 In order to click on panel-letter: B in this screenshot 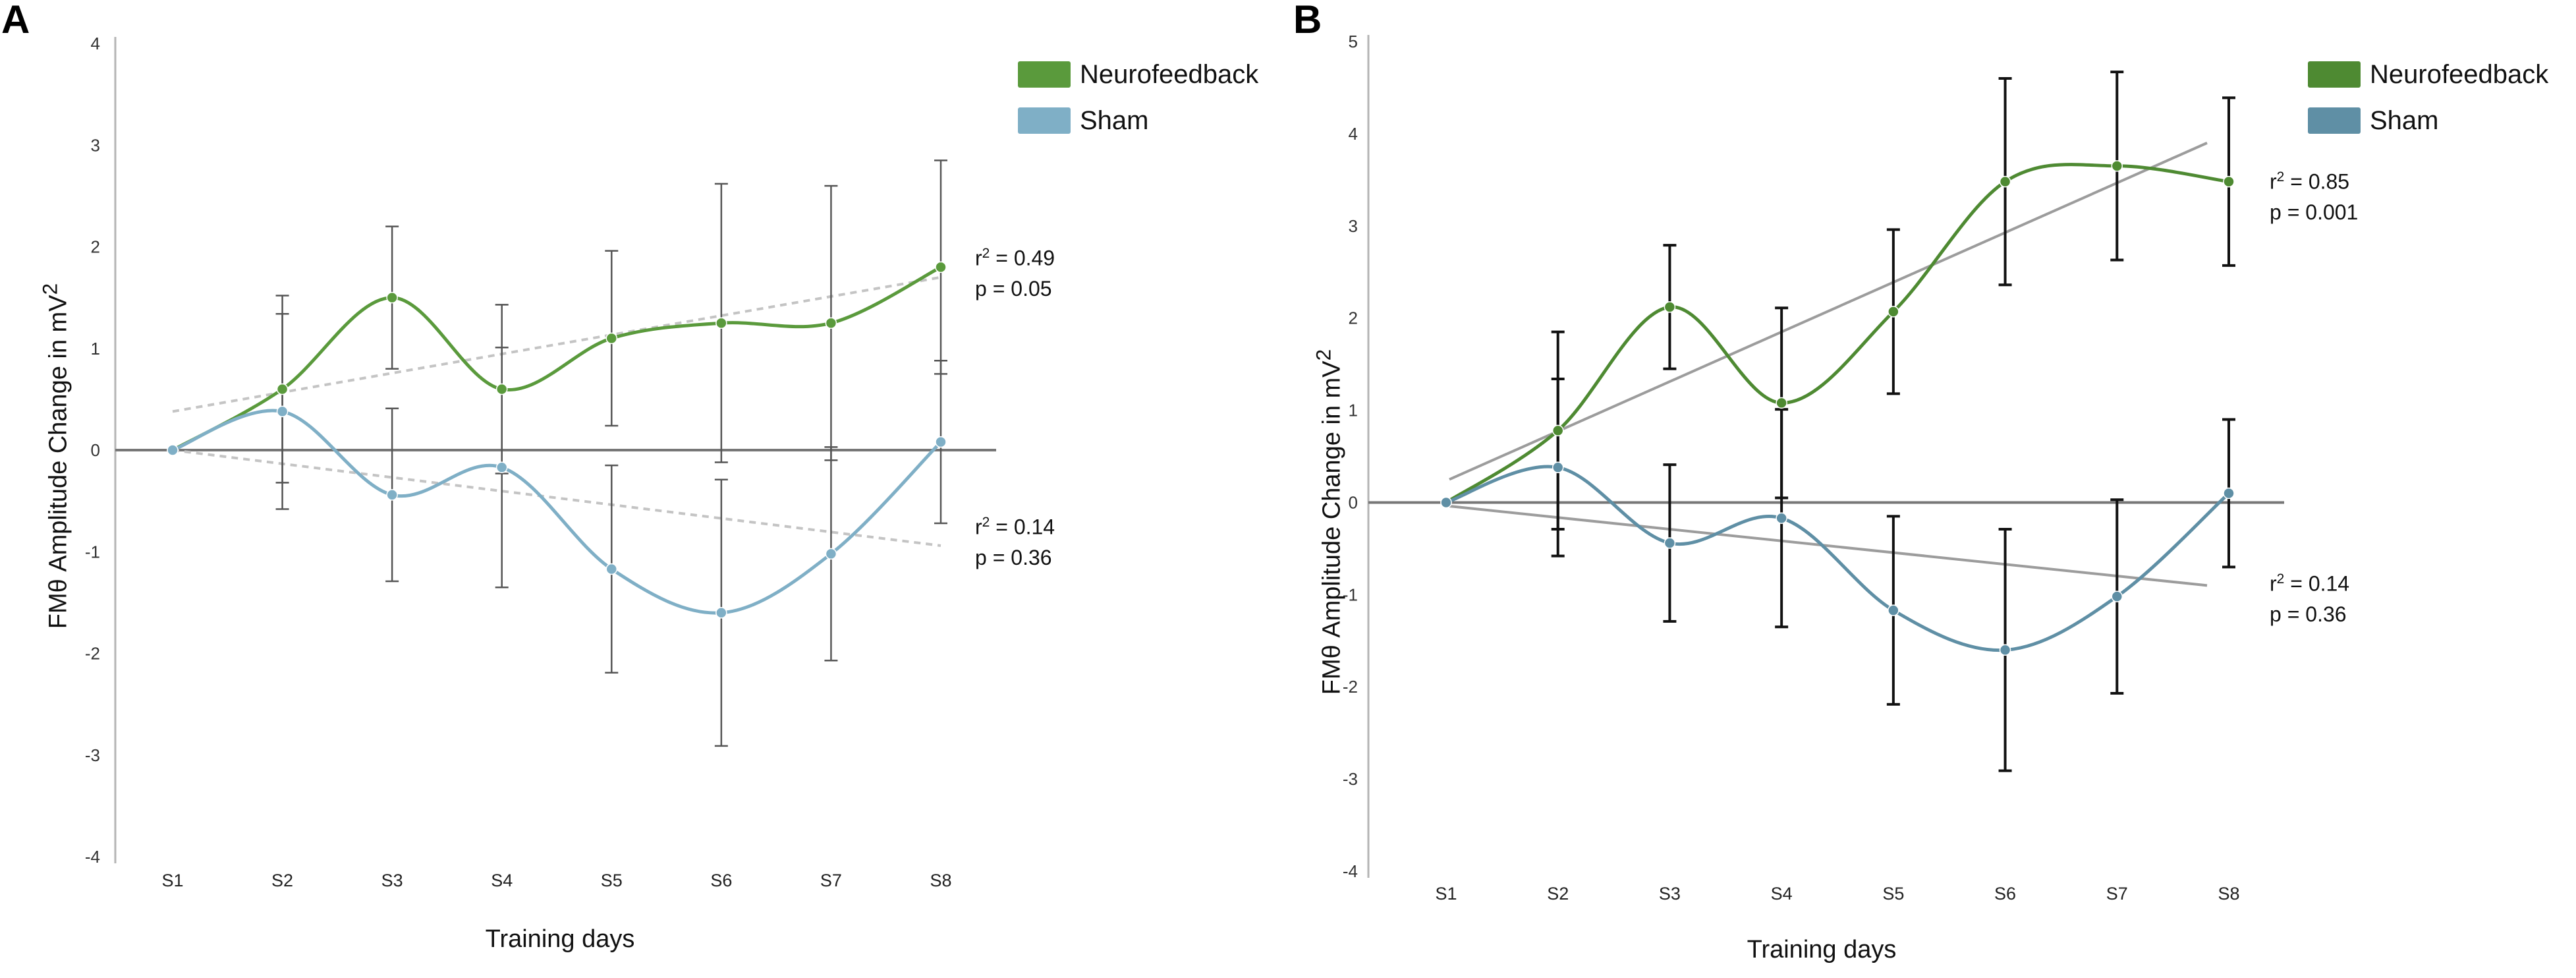, I will do `click(1307, 21)`.